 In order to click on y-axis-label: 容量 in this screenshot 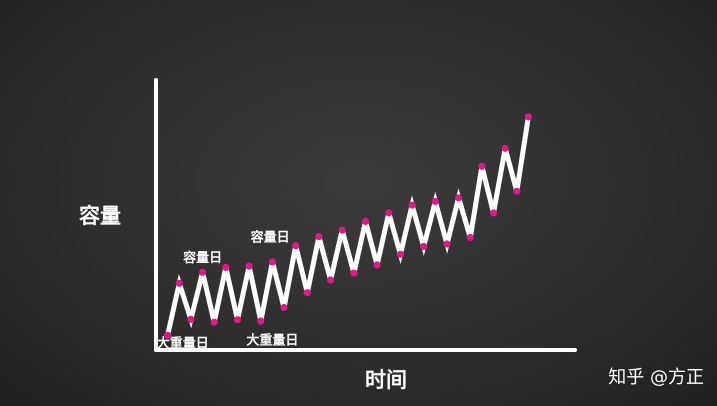, I will do `click(100, 215)`.